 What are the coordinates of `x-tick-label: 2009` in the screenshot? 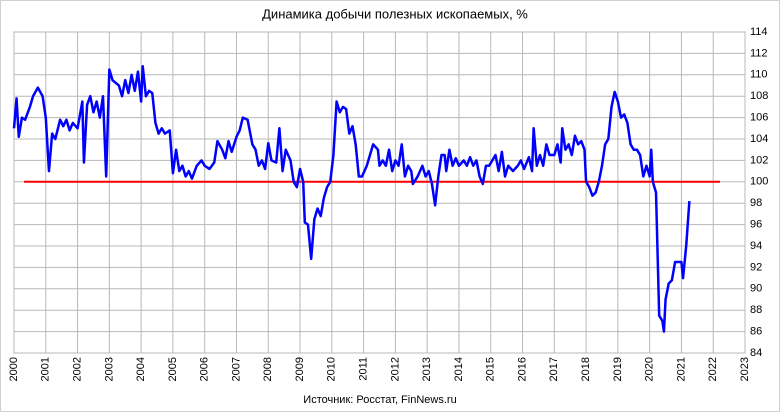 It's located at (300, 369).